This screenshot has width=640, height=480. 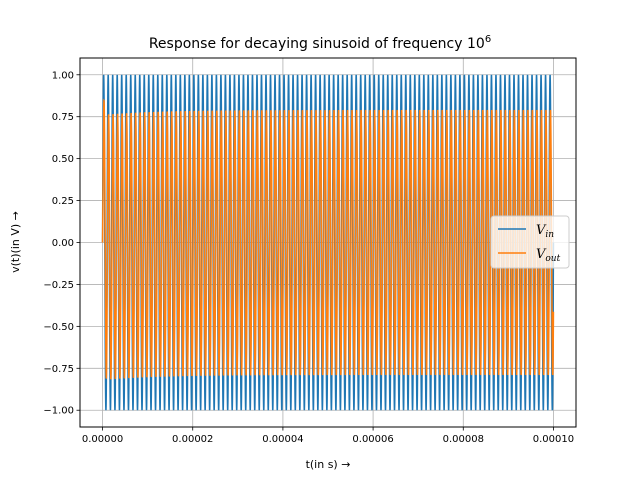 I want to click on y-tick-label: 0.25, so click(x=63, y=201).